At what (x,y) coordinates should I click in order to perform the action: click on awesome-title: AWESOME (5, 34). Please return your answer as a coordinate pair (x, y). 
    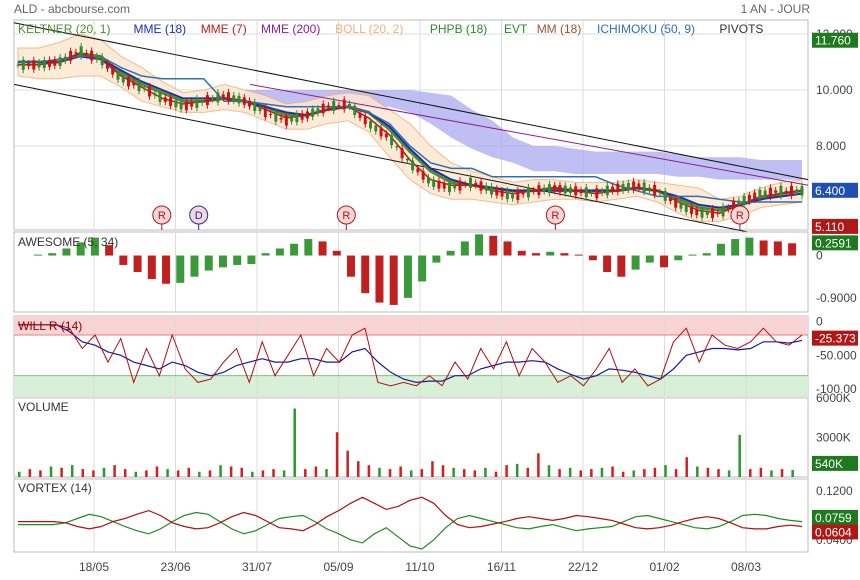
    Looking at the image, I should click on (68, 242).